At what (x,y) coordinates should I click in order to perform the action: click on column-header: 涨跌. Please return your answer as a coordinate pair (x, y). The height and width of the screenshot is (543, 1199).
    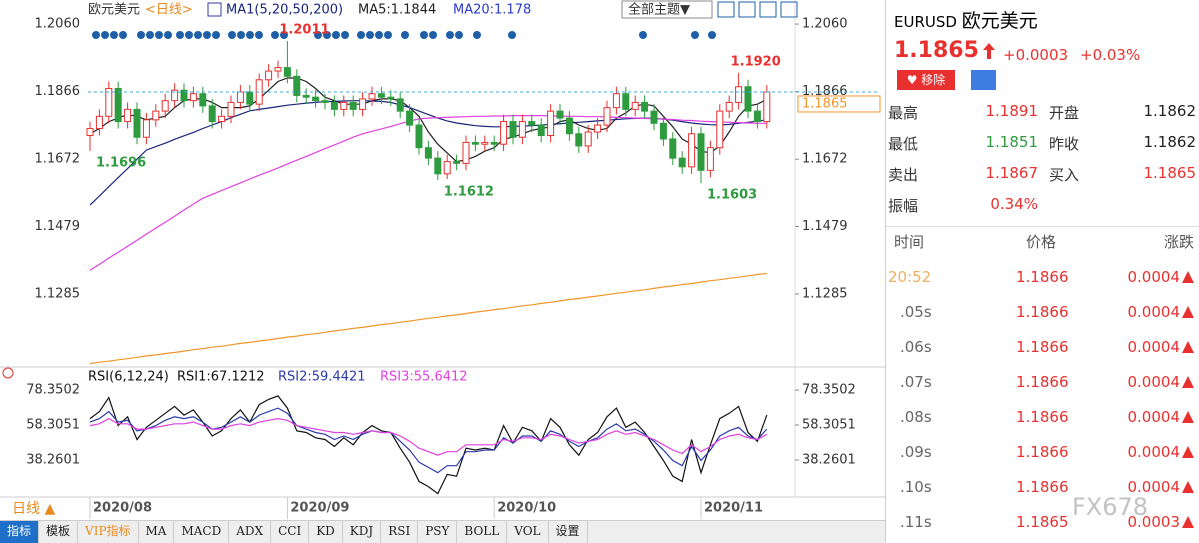
    Looking at the image, I should click on (1178, 242).